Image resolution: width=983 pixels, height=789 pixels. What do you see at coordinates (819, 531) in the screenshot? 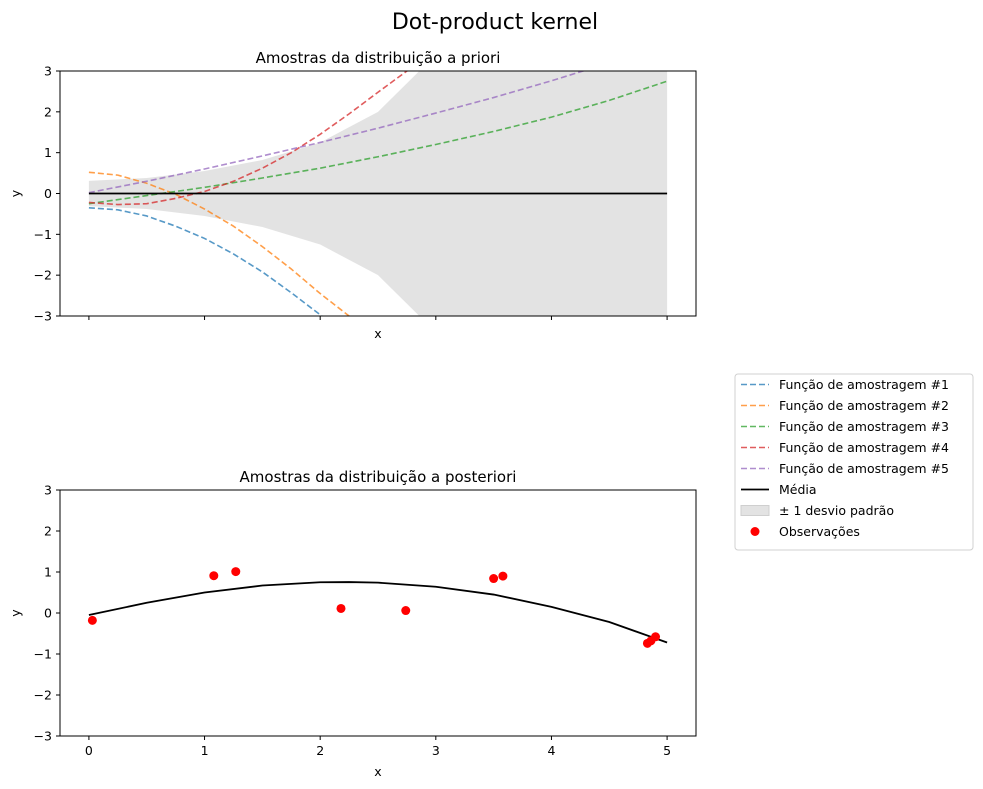
I see `legend-label: Observações` at bounding box center [819, 531].